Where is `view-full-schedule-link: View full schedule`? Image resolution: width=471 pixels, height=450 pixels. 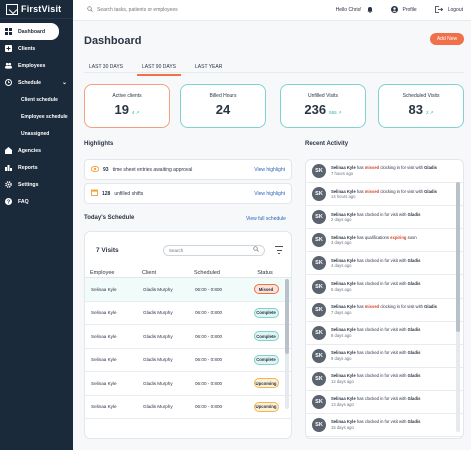
view-full-schedule-link: View full schedule is located at coordinates (266, 219).